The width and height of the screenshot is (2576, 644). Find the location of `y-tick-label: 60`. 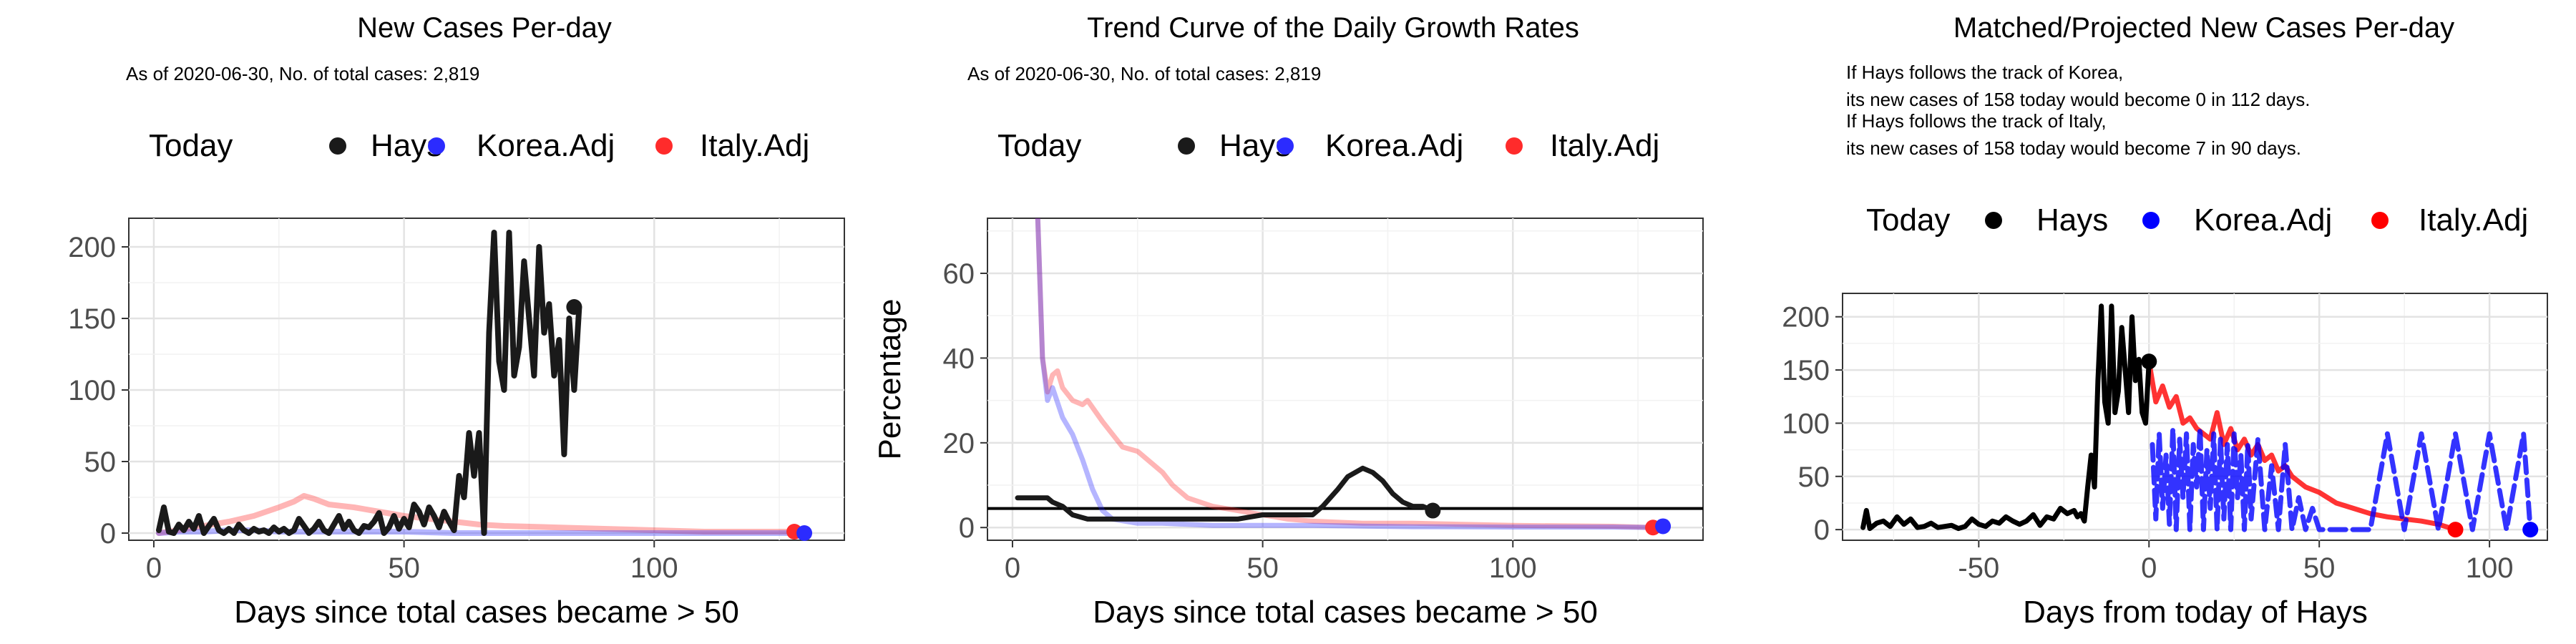

y-tick-label: 60 is located at coordinates (959, 274).